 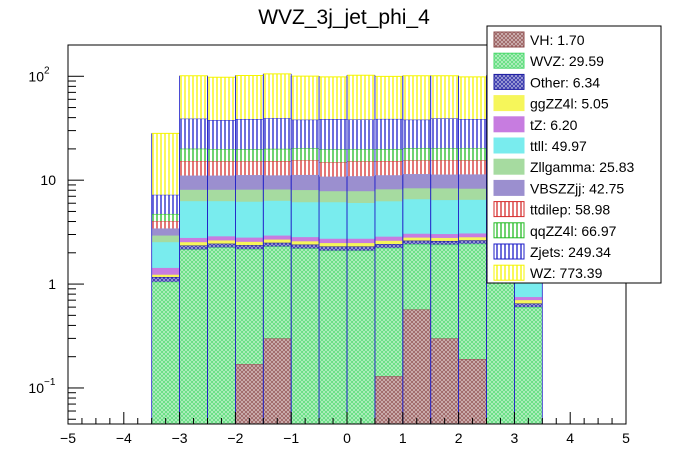 I want to click on legend-entry: WZ: 773.39, so click(x=548, y=272).